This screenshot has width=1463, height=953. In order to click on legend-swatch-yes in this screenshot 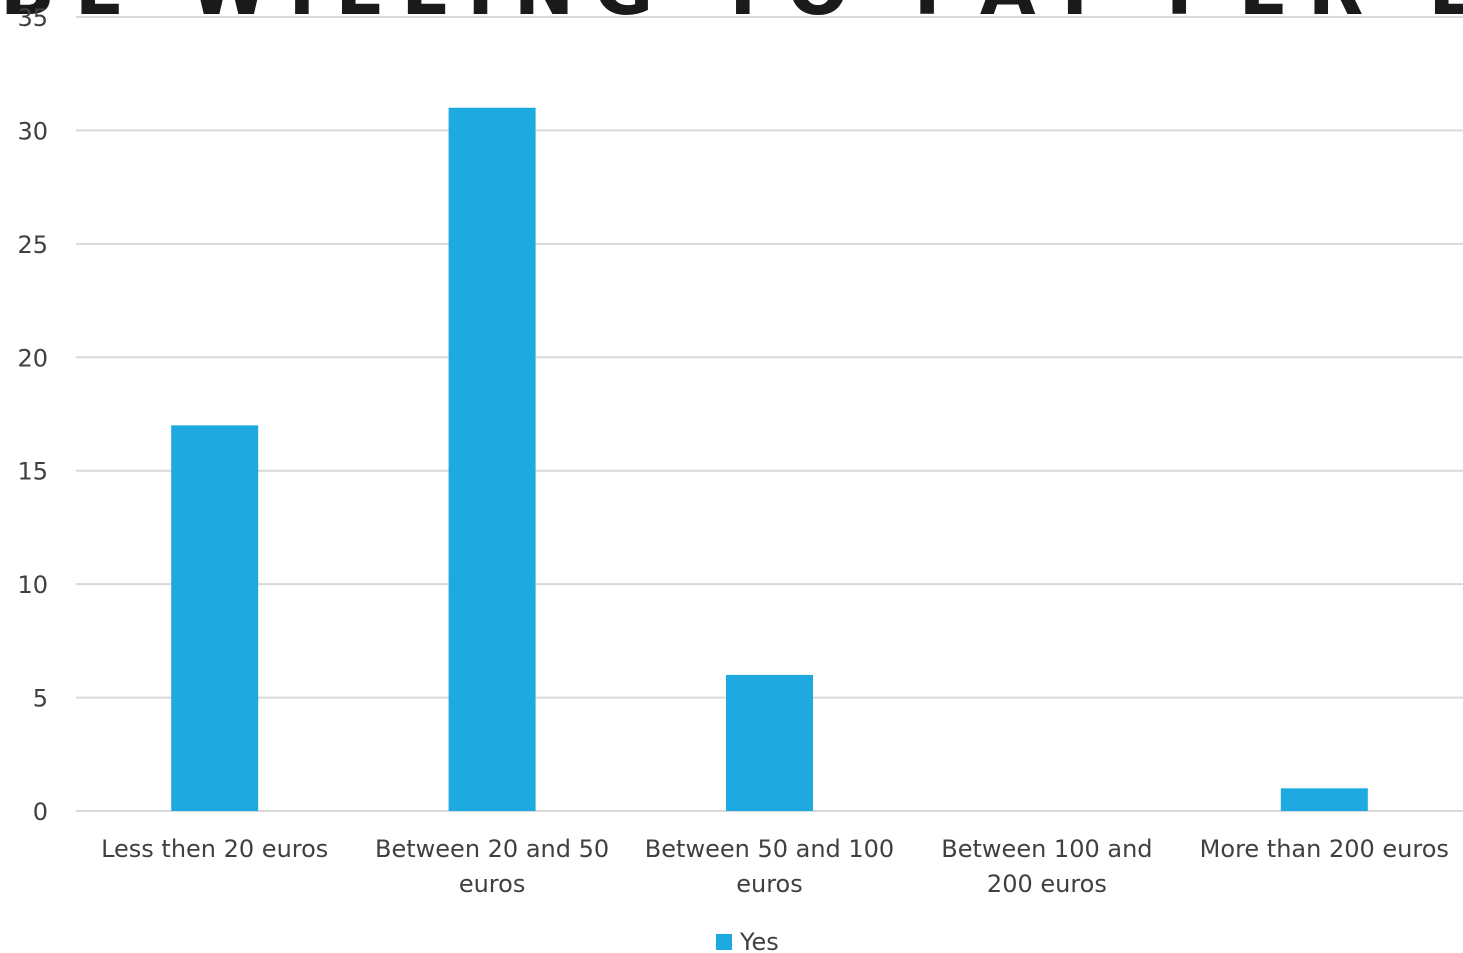, I will do `click(724, 942)`.